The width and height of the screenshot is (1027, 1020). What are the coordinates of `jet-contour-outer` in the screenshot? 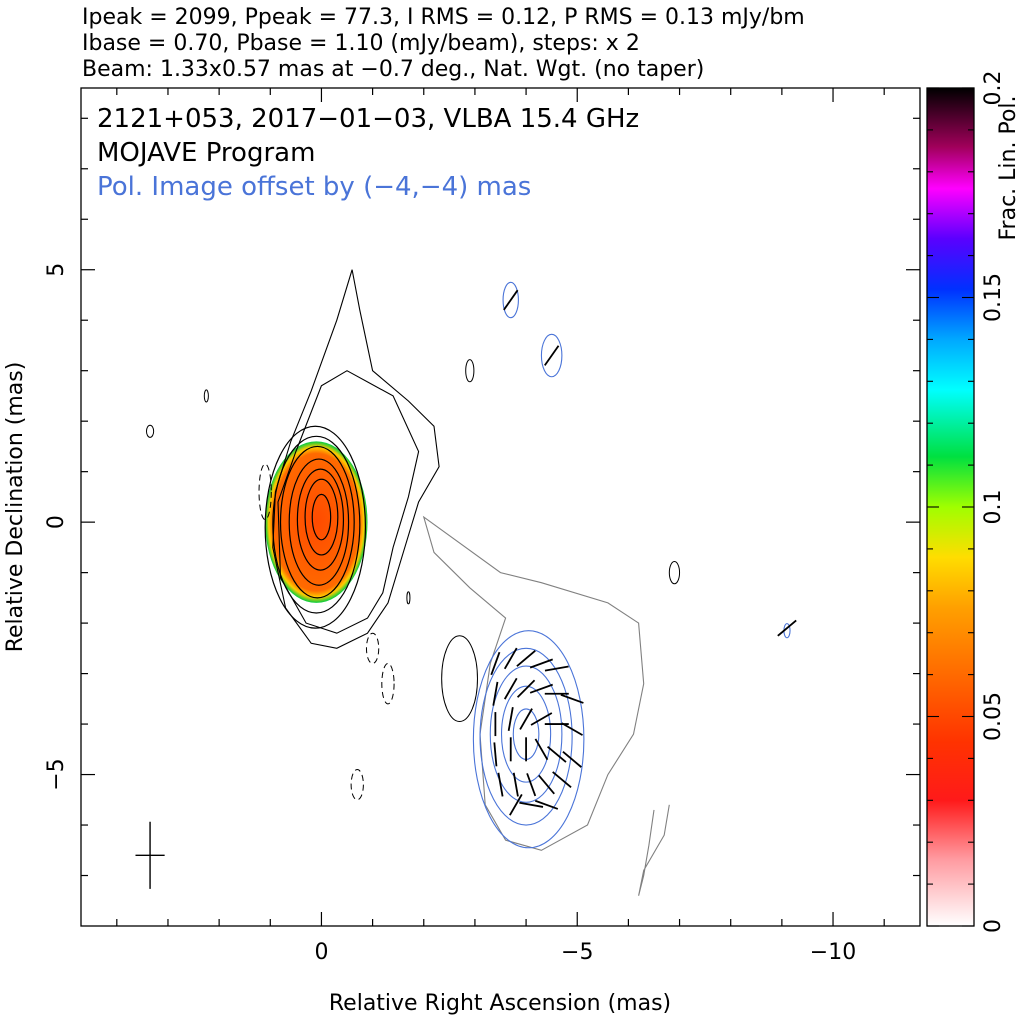 It's located at (356, 459).